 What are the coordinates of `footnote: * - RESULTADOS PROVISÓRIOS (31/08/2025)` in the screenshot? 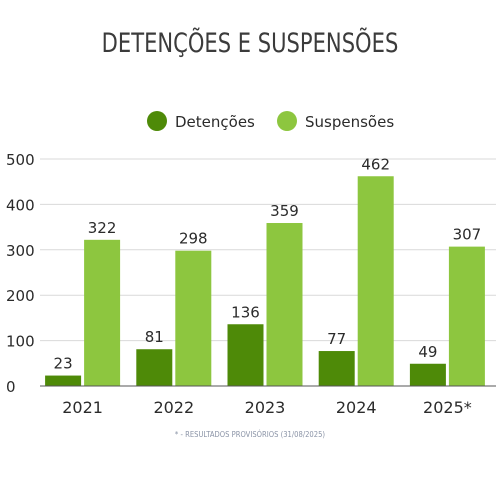 It's located at (250, 434).